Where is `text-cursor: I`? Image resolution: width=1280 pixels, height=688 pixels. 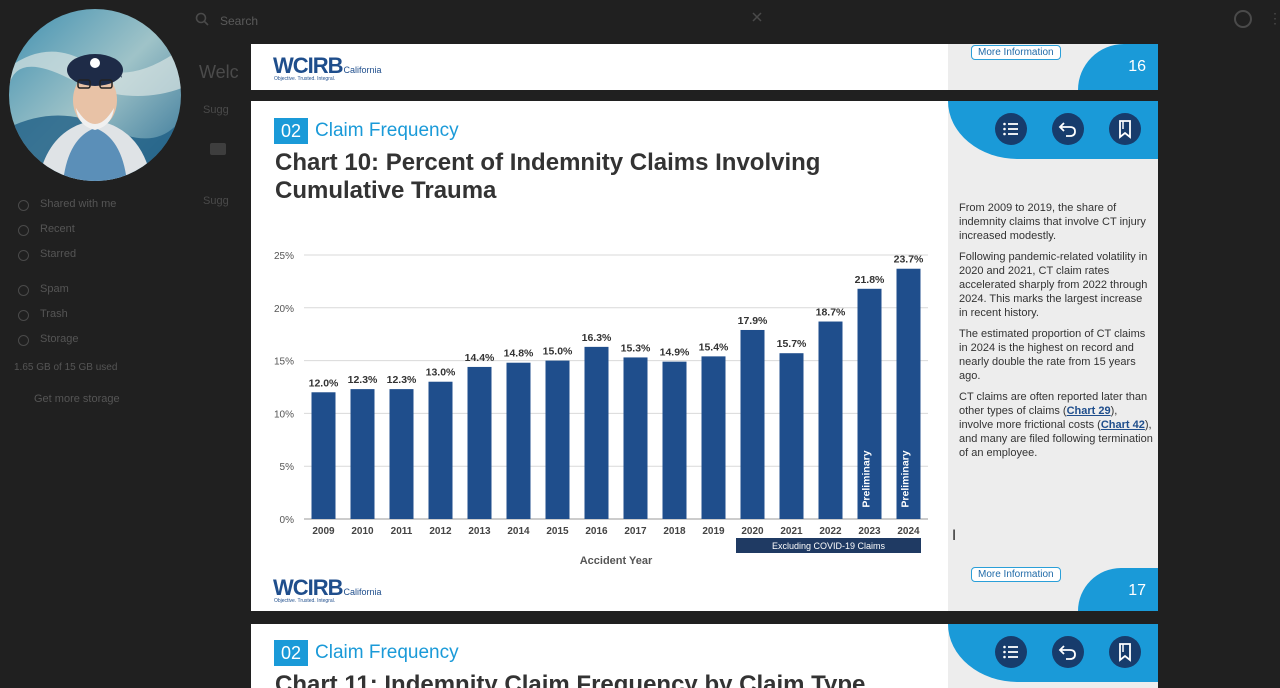 text-cursor: I is located at coordinates (954, 536).